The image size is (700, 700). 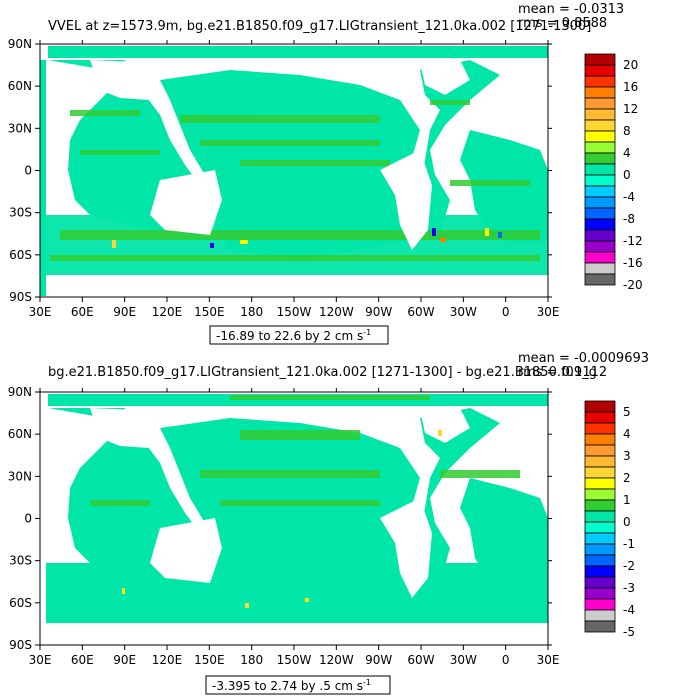 I want to click on panel-2-positive-streaks, so click(x=305, y=450).